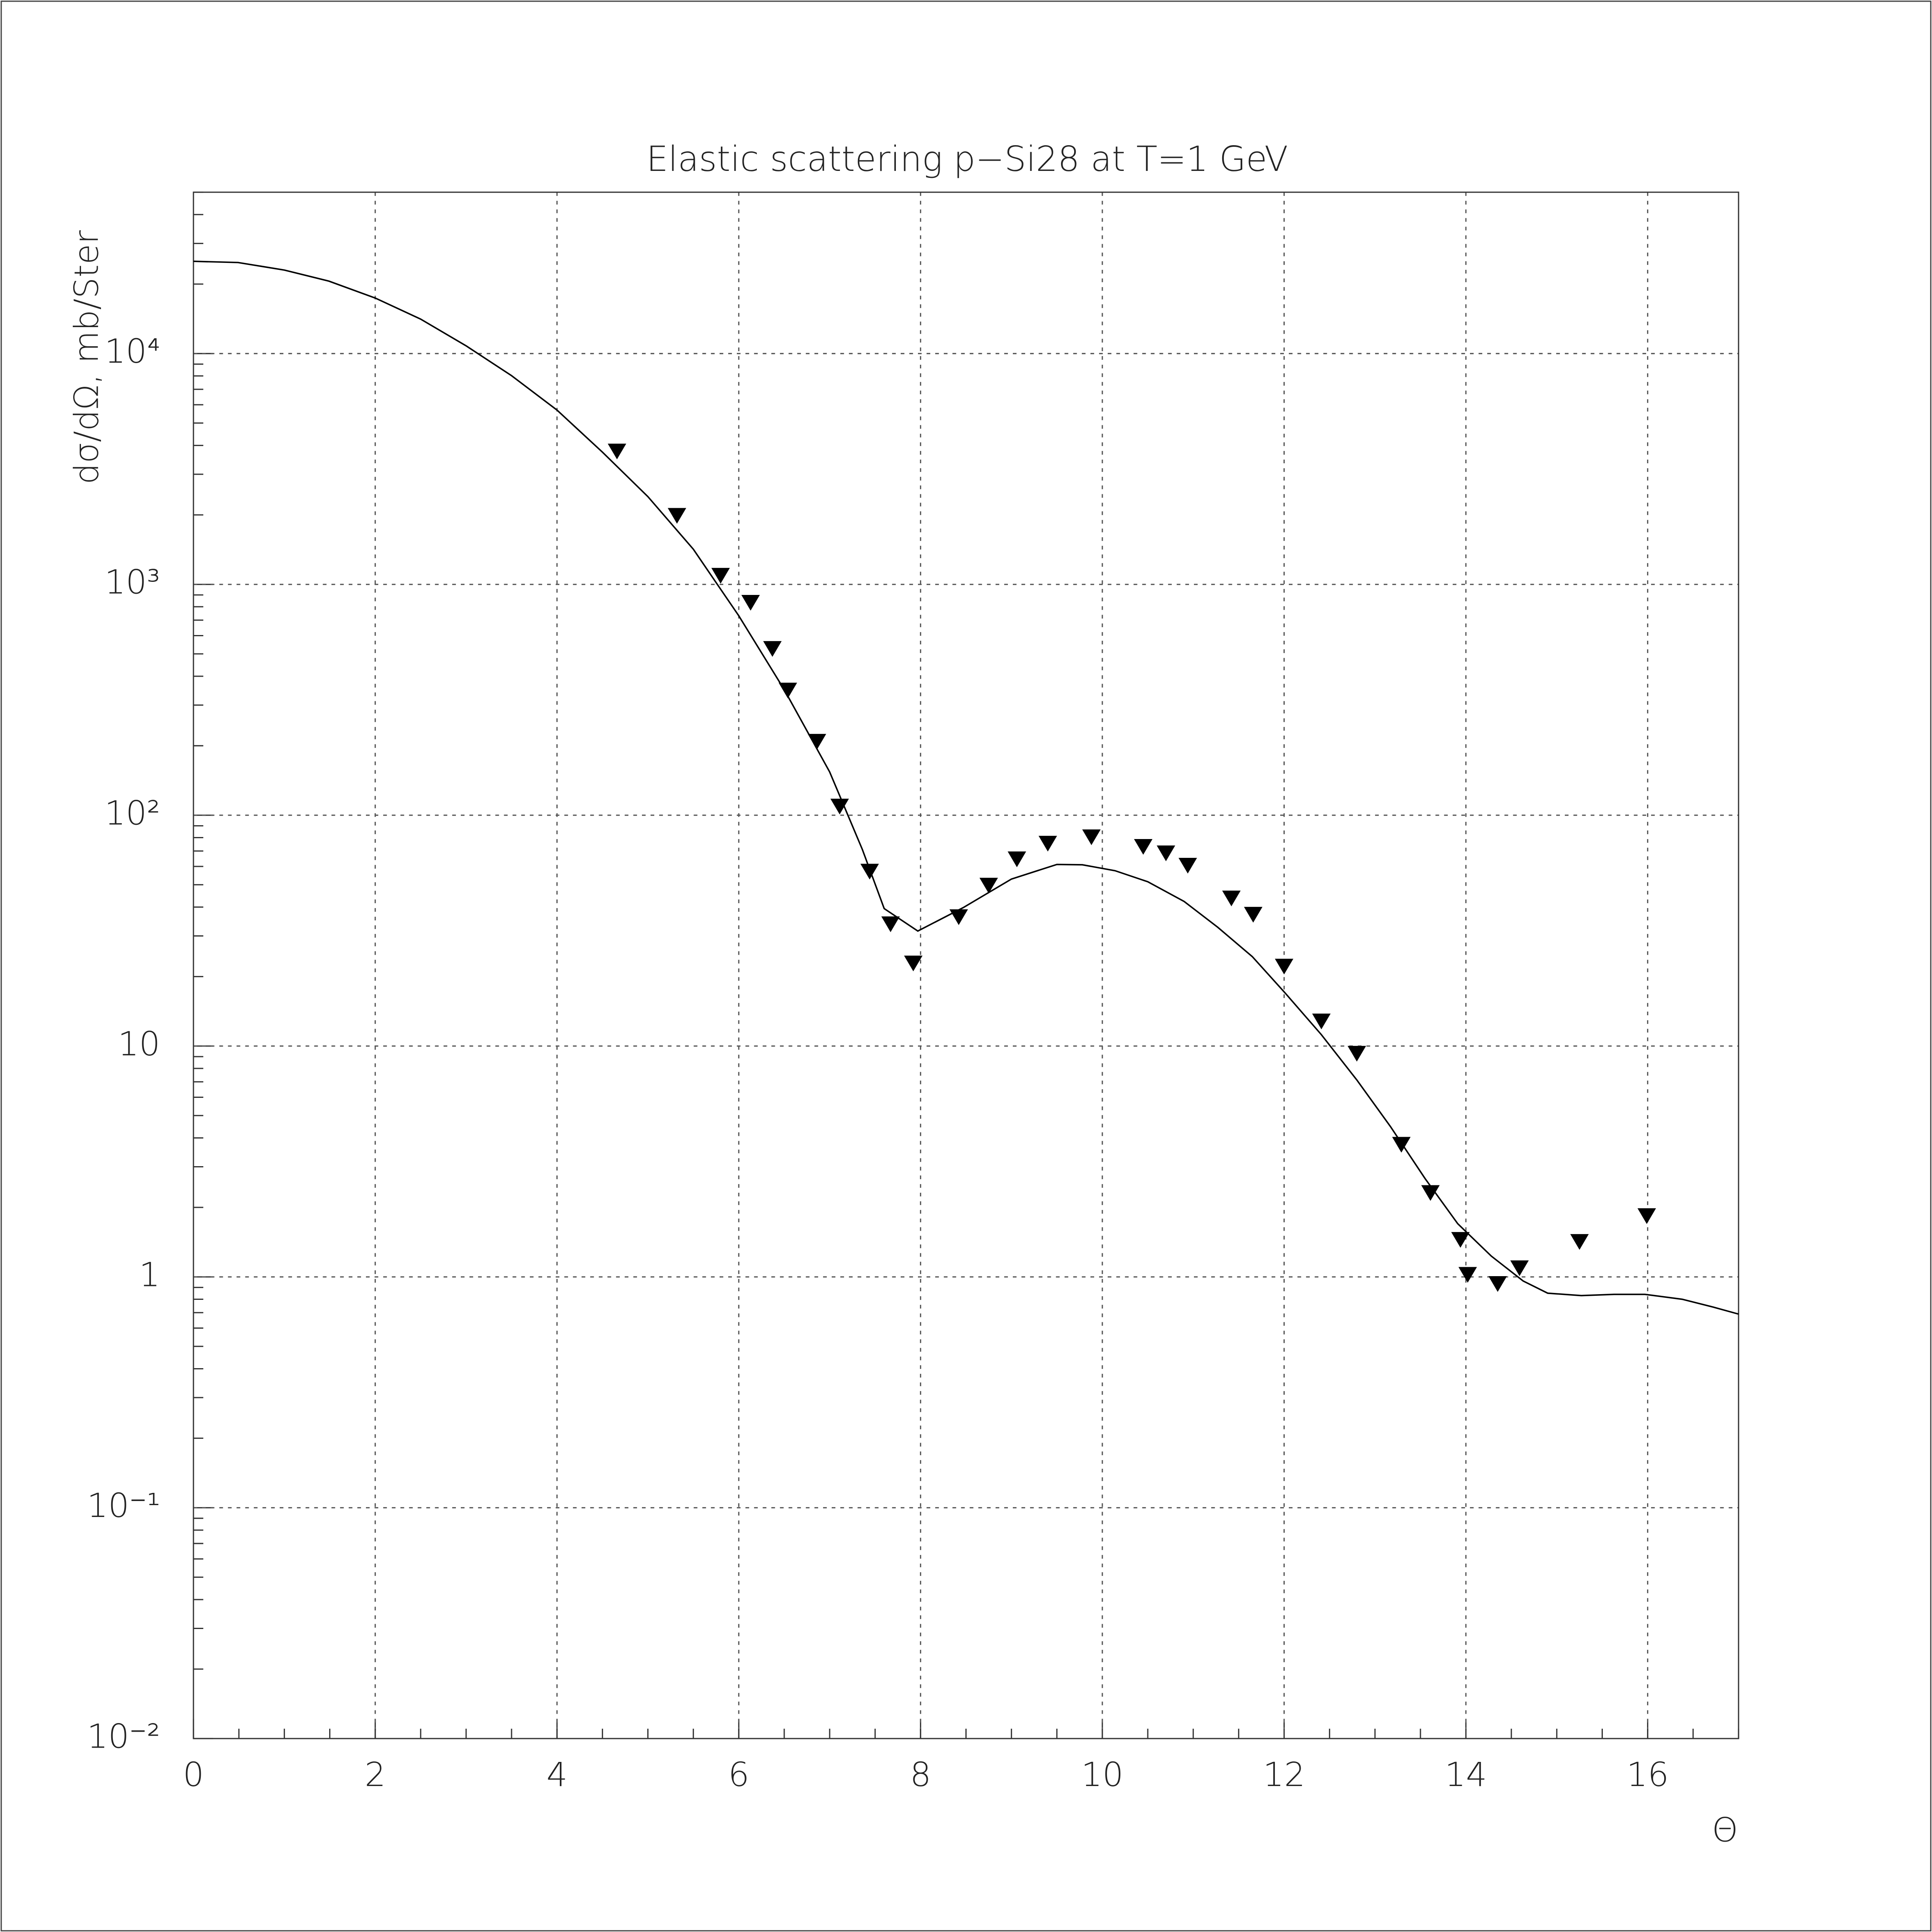  What do you see at coordinates (124, 1505) in the screenshot?
I see `y-tick-label: 10⁻¹` at bounding box center [124, 1505].